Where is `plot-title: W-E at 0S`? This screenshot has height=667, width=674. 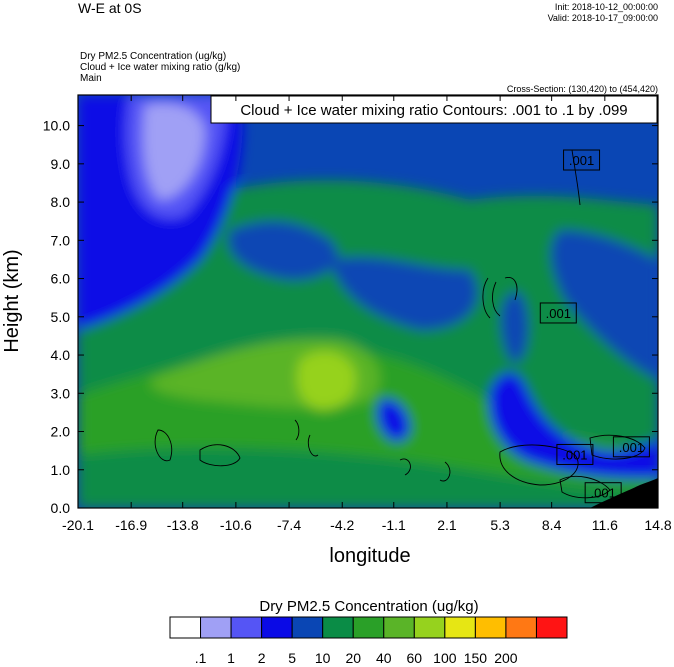
plot-title: W-E at 0S is located at coordinates (110, 8).